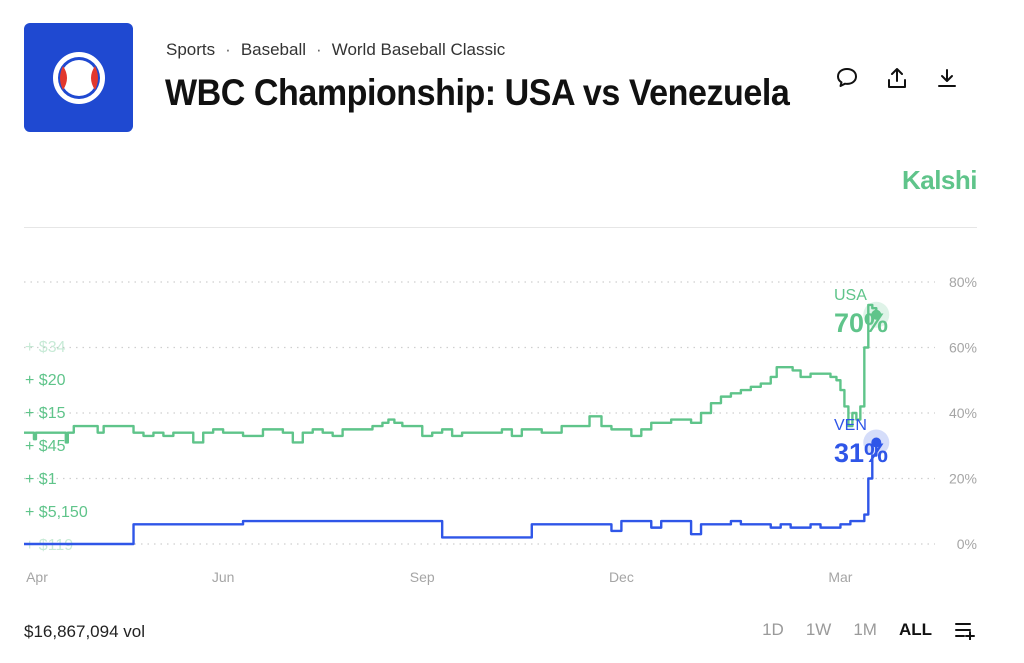 The height and width of the screenshot is (663, 1024). Describe the element at coordinates (966, 630) in the screenshot. I see `list-add-icon` at that location.